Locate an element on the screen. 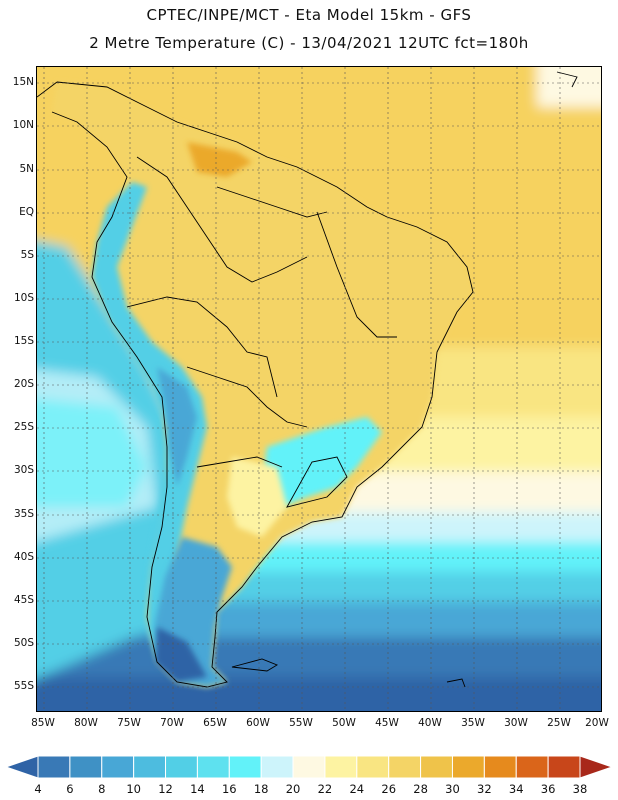 This screenshot has height=800, width=618. colorbar-label: 22 is located at coordinates (325, 789).